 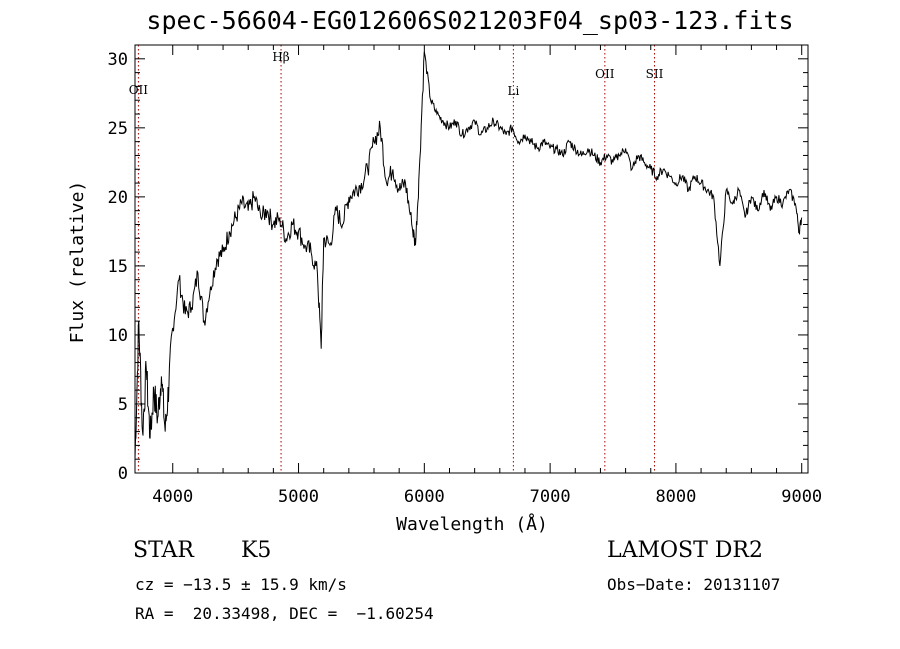 What do you see at coordinates (118, 129) in the screenshot?
I see `y-tick-label: 25` at bounding box center [118, 129].